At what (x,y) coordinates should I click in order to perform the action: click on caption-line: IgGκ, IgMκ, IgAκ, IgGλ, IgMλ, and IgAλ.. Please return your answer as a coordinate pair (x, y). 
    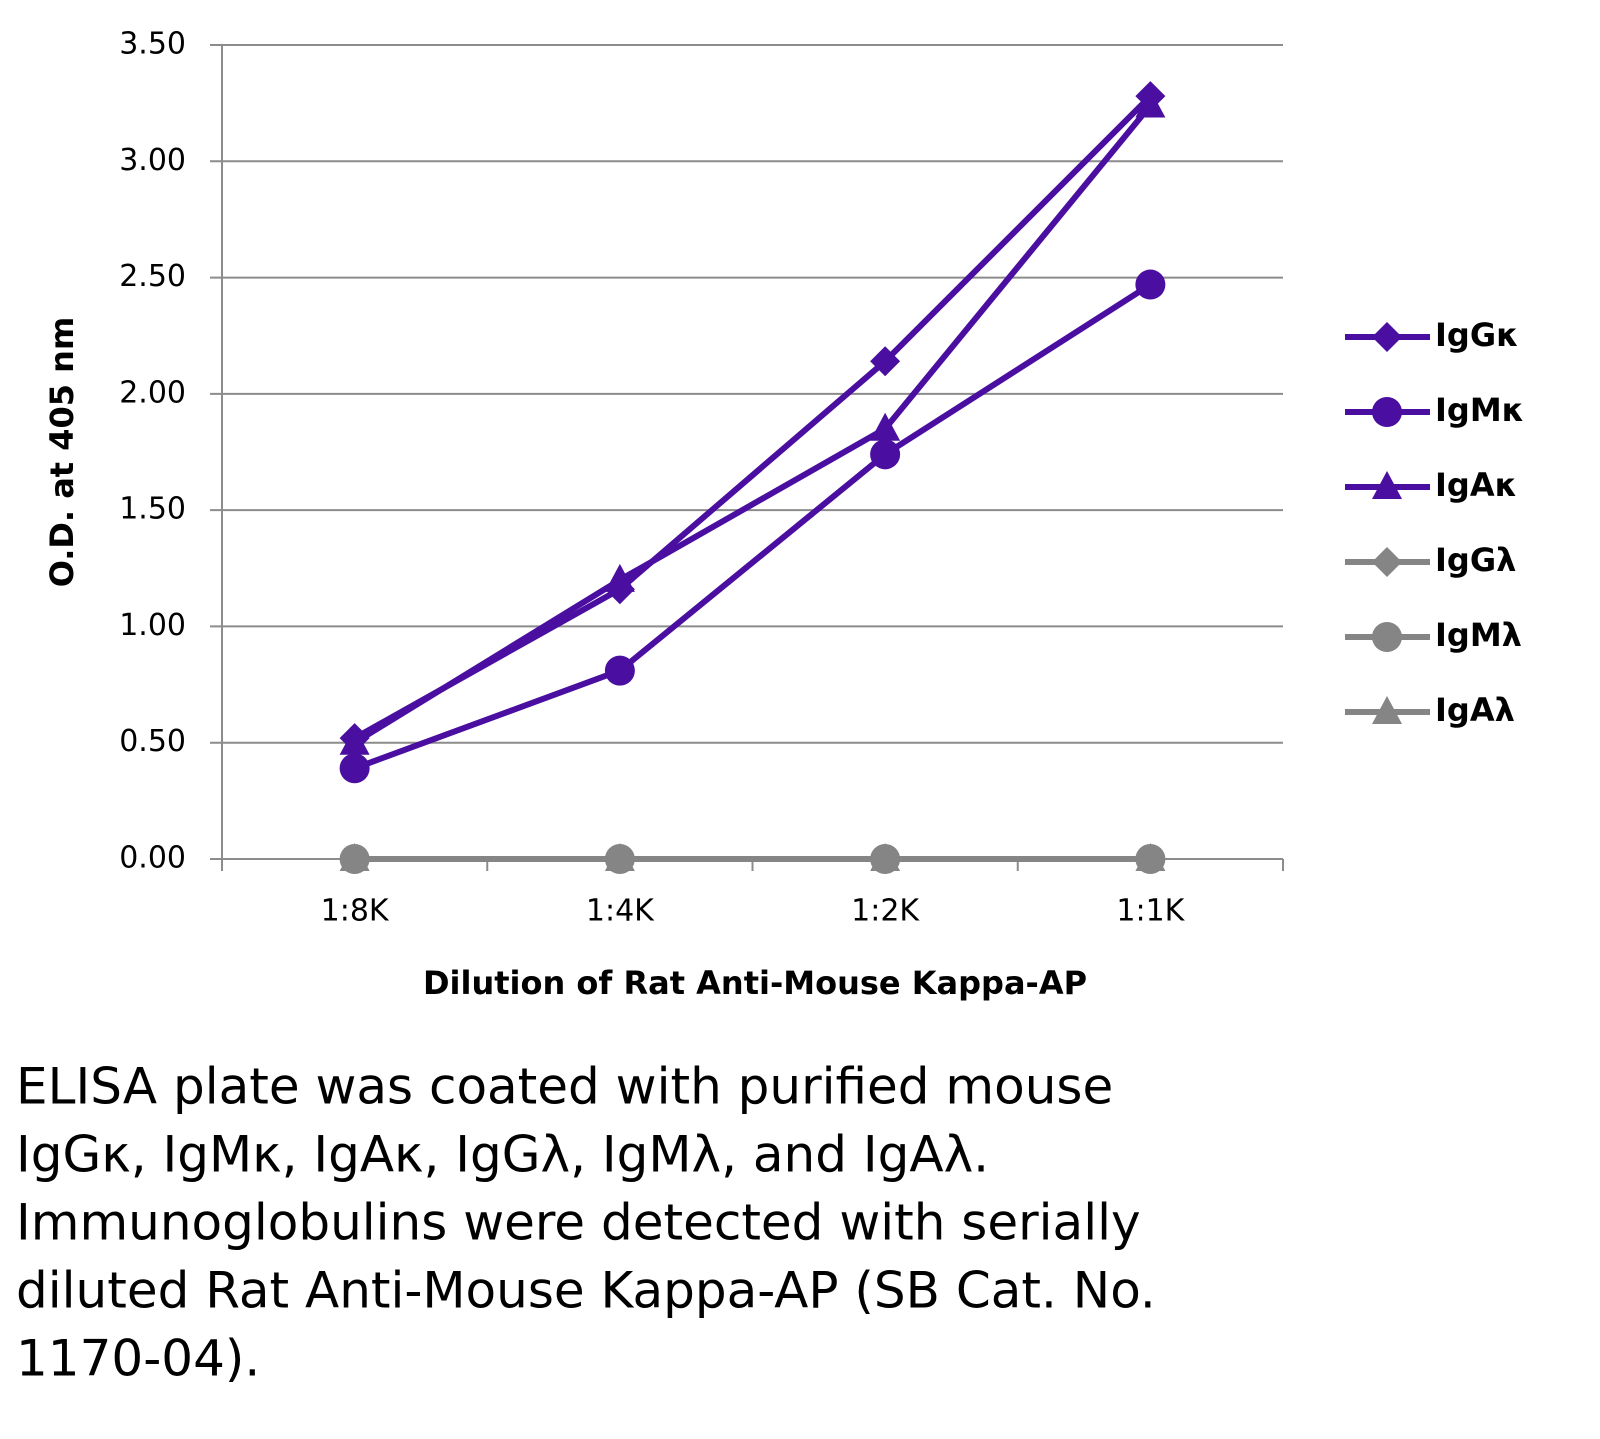
    Looking at the image, I should click on (502, 1155).